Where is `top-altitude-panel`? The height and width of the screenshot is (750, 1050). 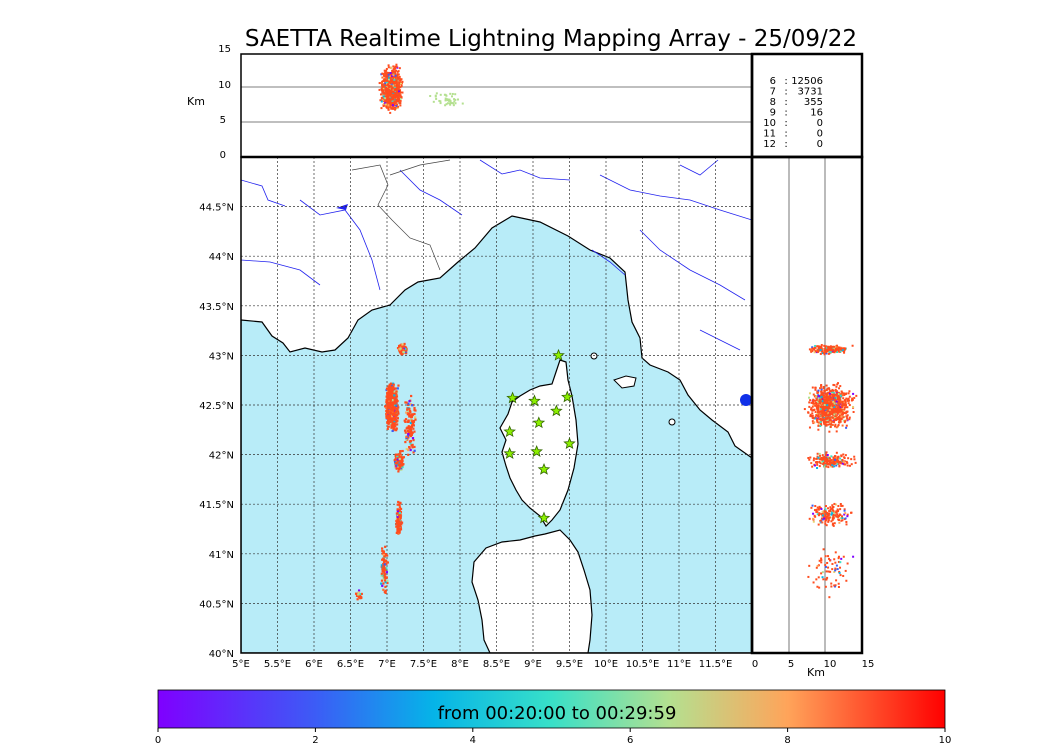 top-altitude-panel is located at coordinates (496, 105).